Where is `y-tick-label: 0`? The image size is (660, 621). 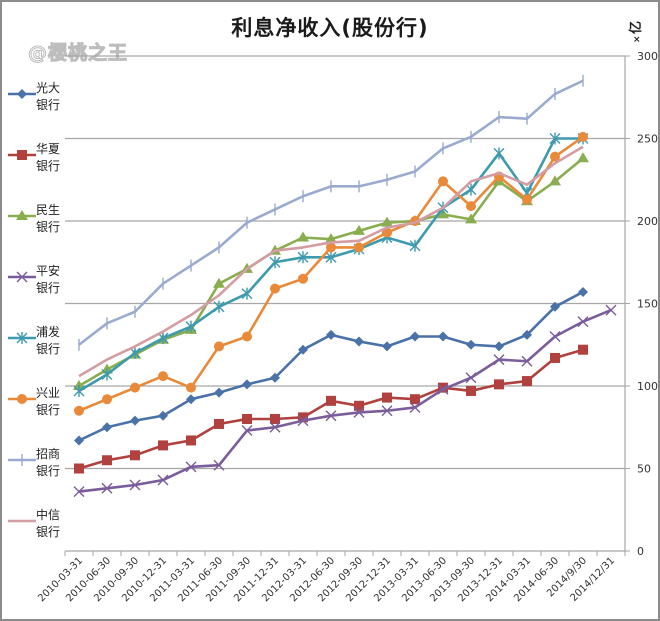 y-tick-label: 0 is located at coordinates (640, 551).